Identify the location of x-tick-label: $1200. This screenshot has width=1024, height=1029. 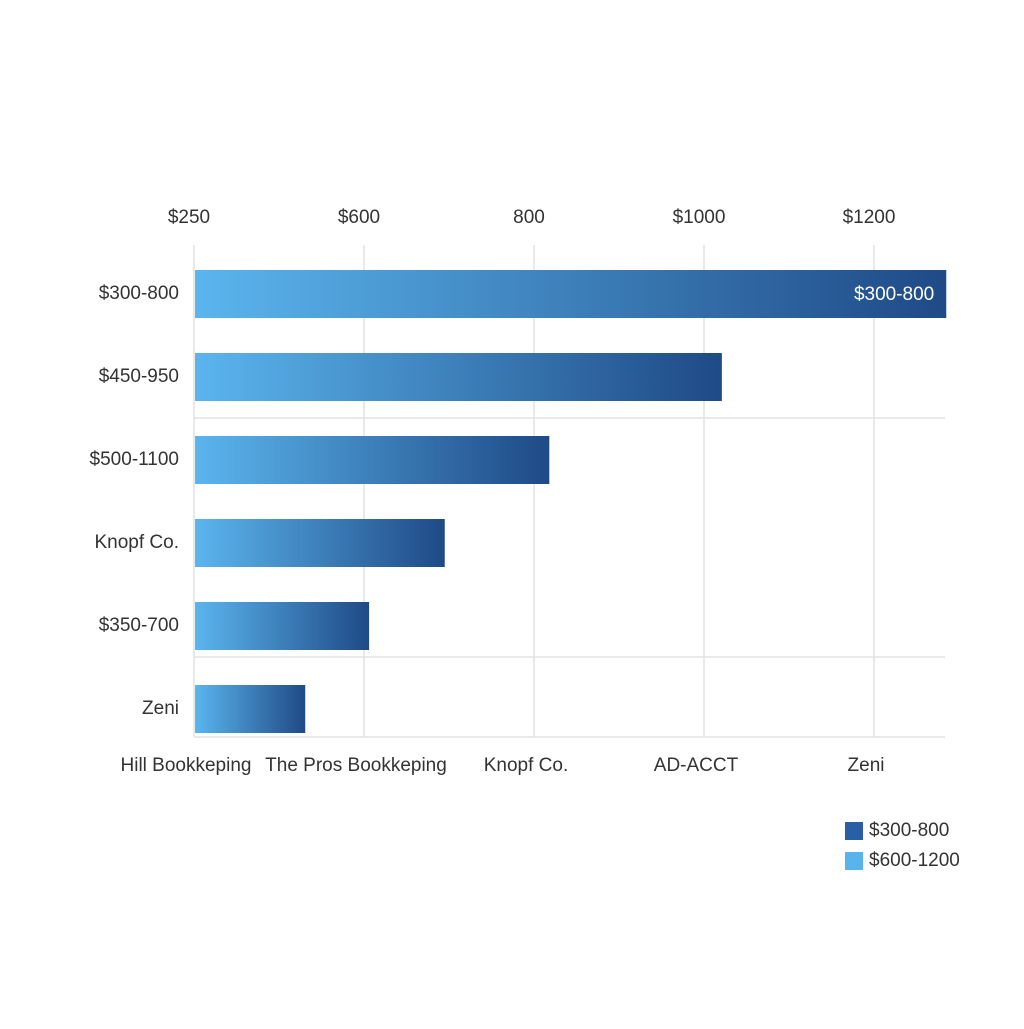
(869, 217).